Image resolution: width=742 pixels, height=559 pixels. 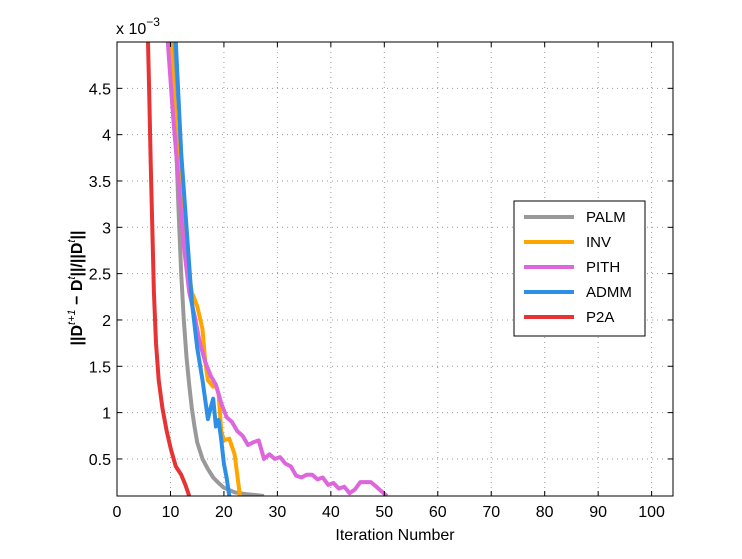 What do you see at coordinates (106, 228) in the screenshot?
I see `y-tick-label: 3` at bounding box center [106, 228].